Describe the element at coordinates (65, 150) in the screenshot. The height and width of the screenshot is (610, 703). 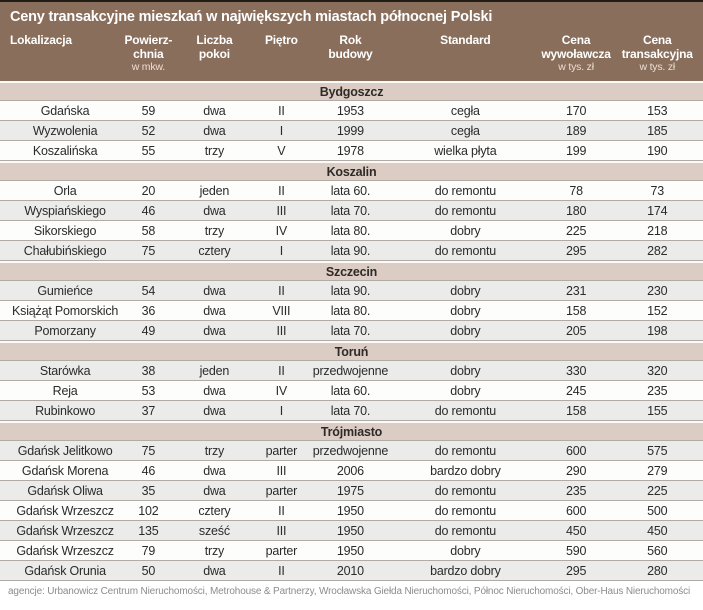
I see `cell-location: Koszalińska` at that location.